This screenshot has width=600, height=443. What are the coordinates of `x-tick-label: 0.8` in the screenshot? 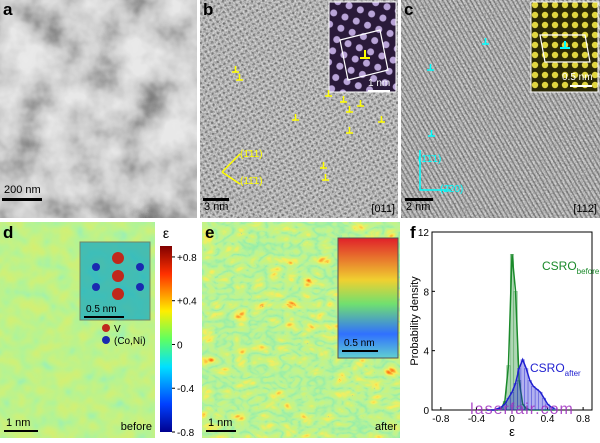 It's located at (583, 419).